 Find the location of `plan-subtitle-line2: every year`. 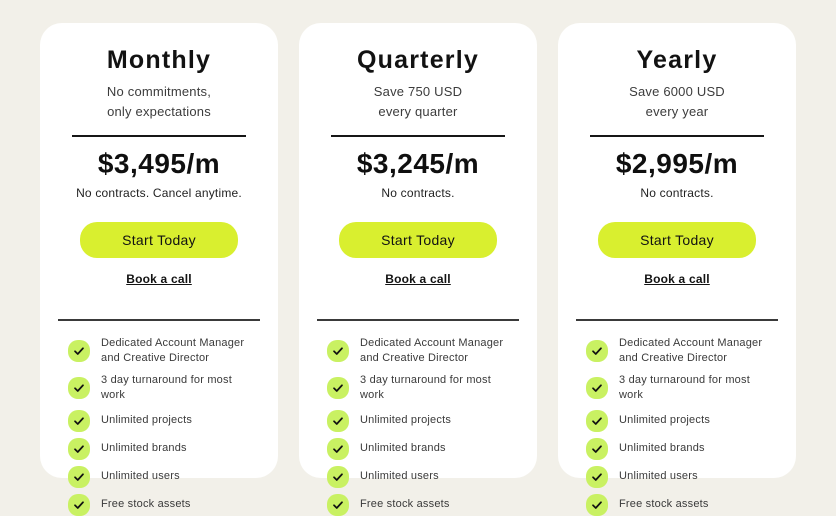

plan-subtitle-line2: every year is located at coordinates (677, 112).